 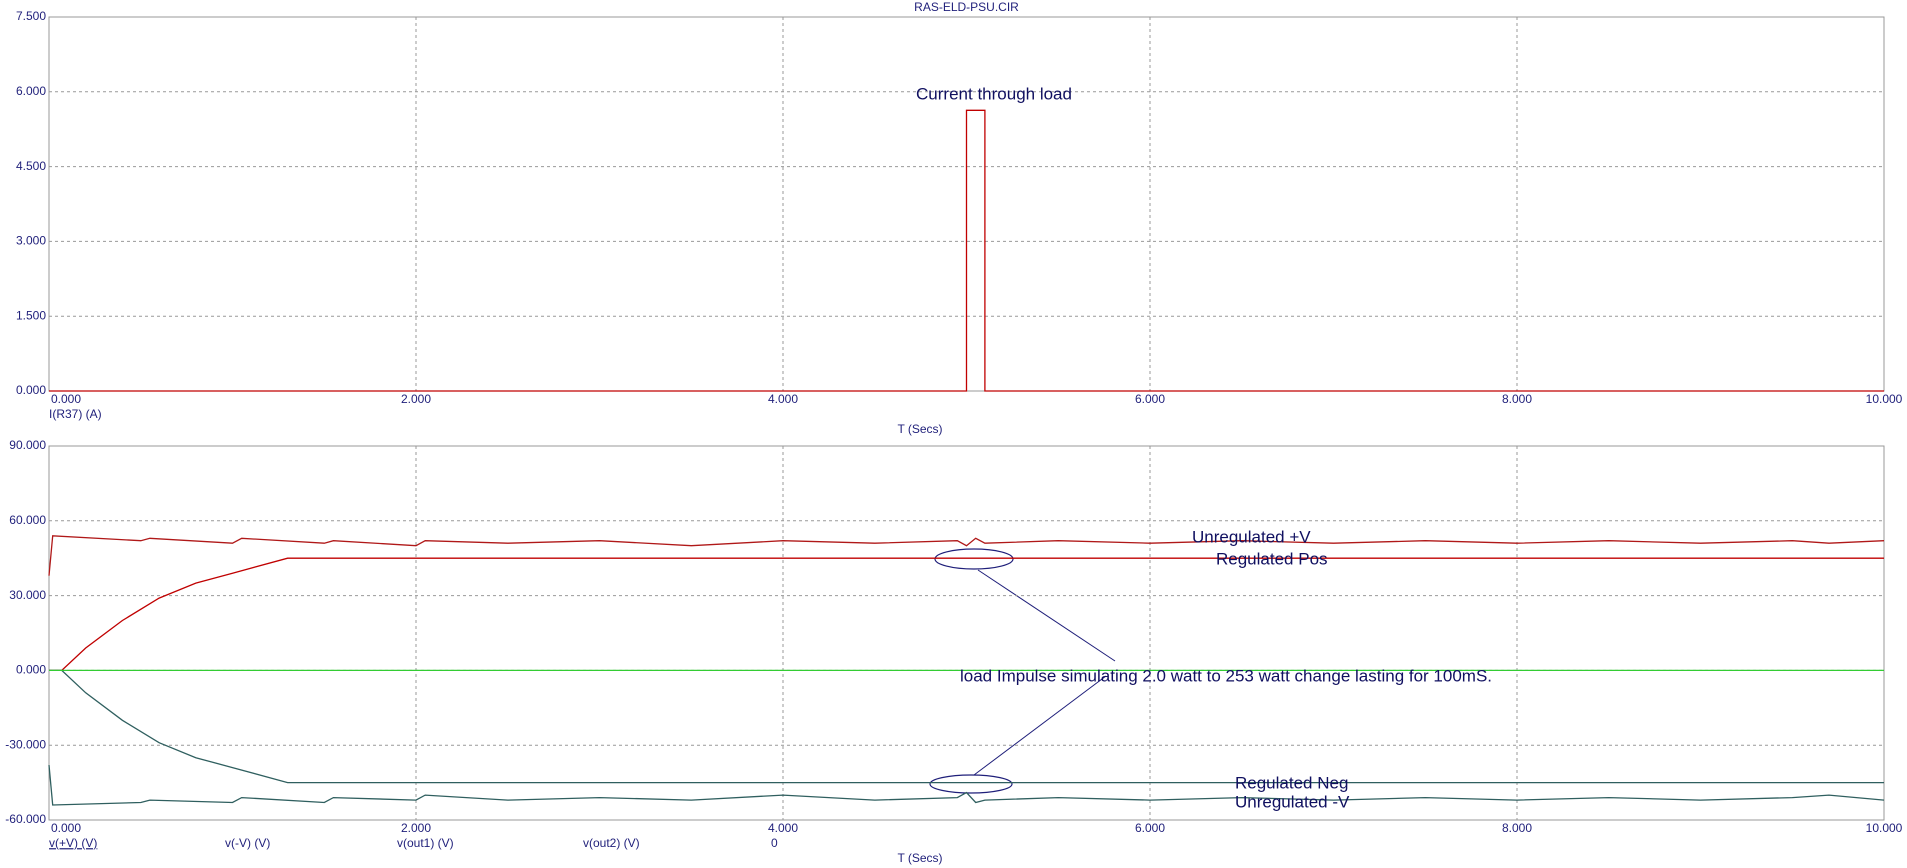 I want to click on annotation: Regulated Neg, so click(x=1291, y=782).